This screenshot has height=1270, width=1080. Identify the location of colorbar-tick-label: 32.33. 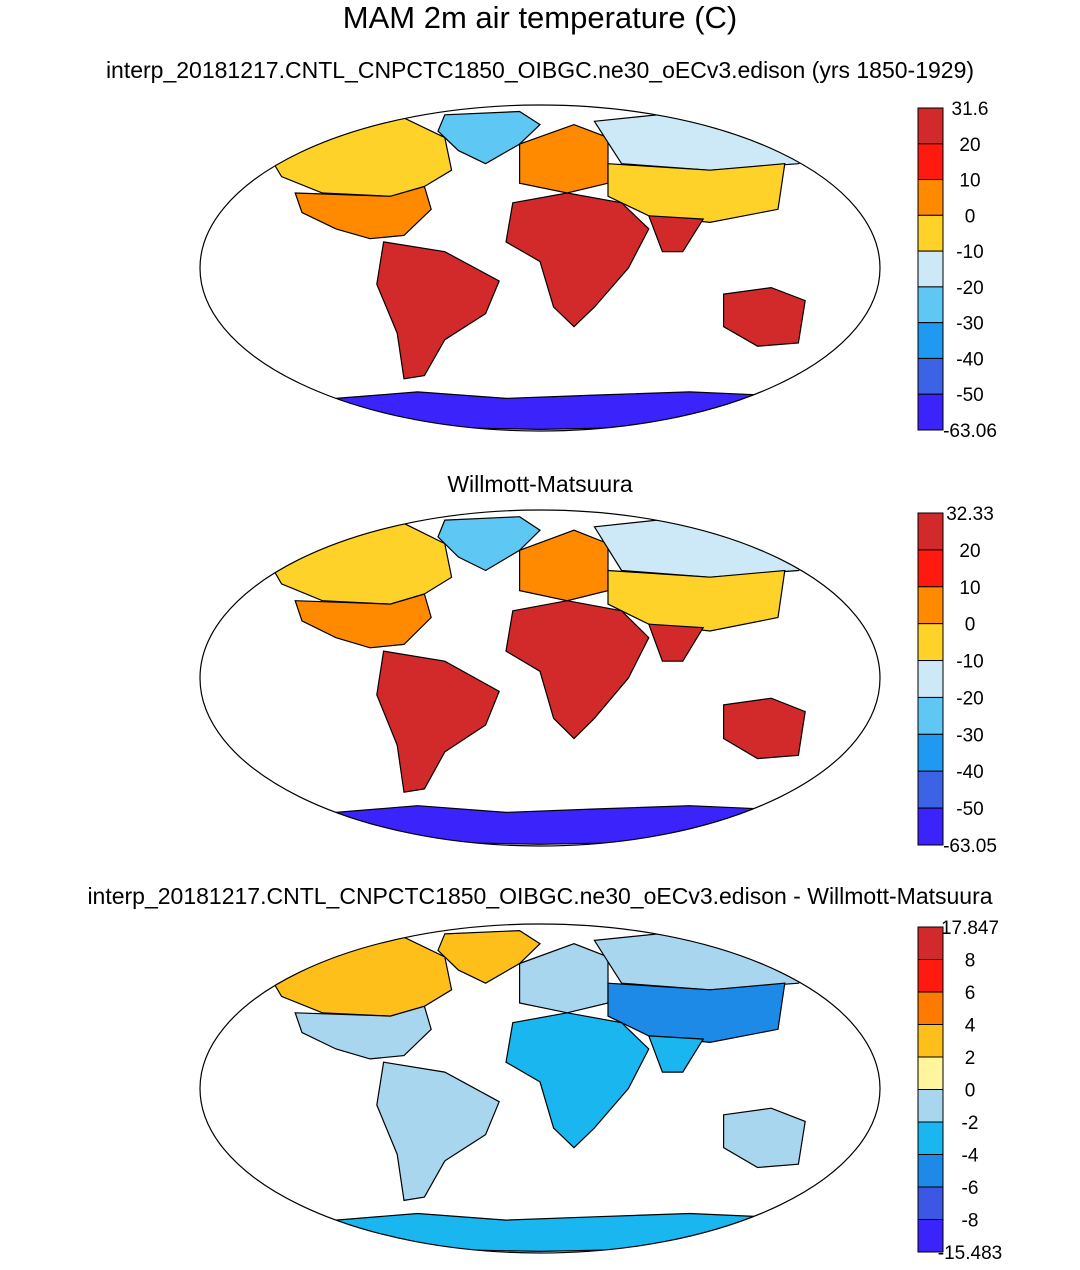
(970, 514).